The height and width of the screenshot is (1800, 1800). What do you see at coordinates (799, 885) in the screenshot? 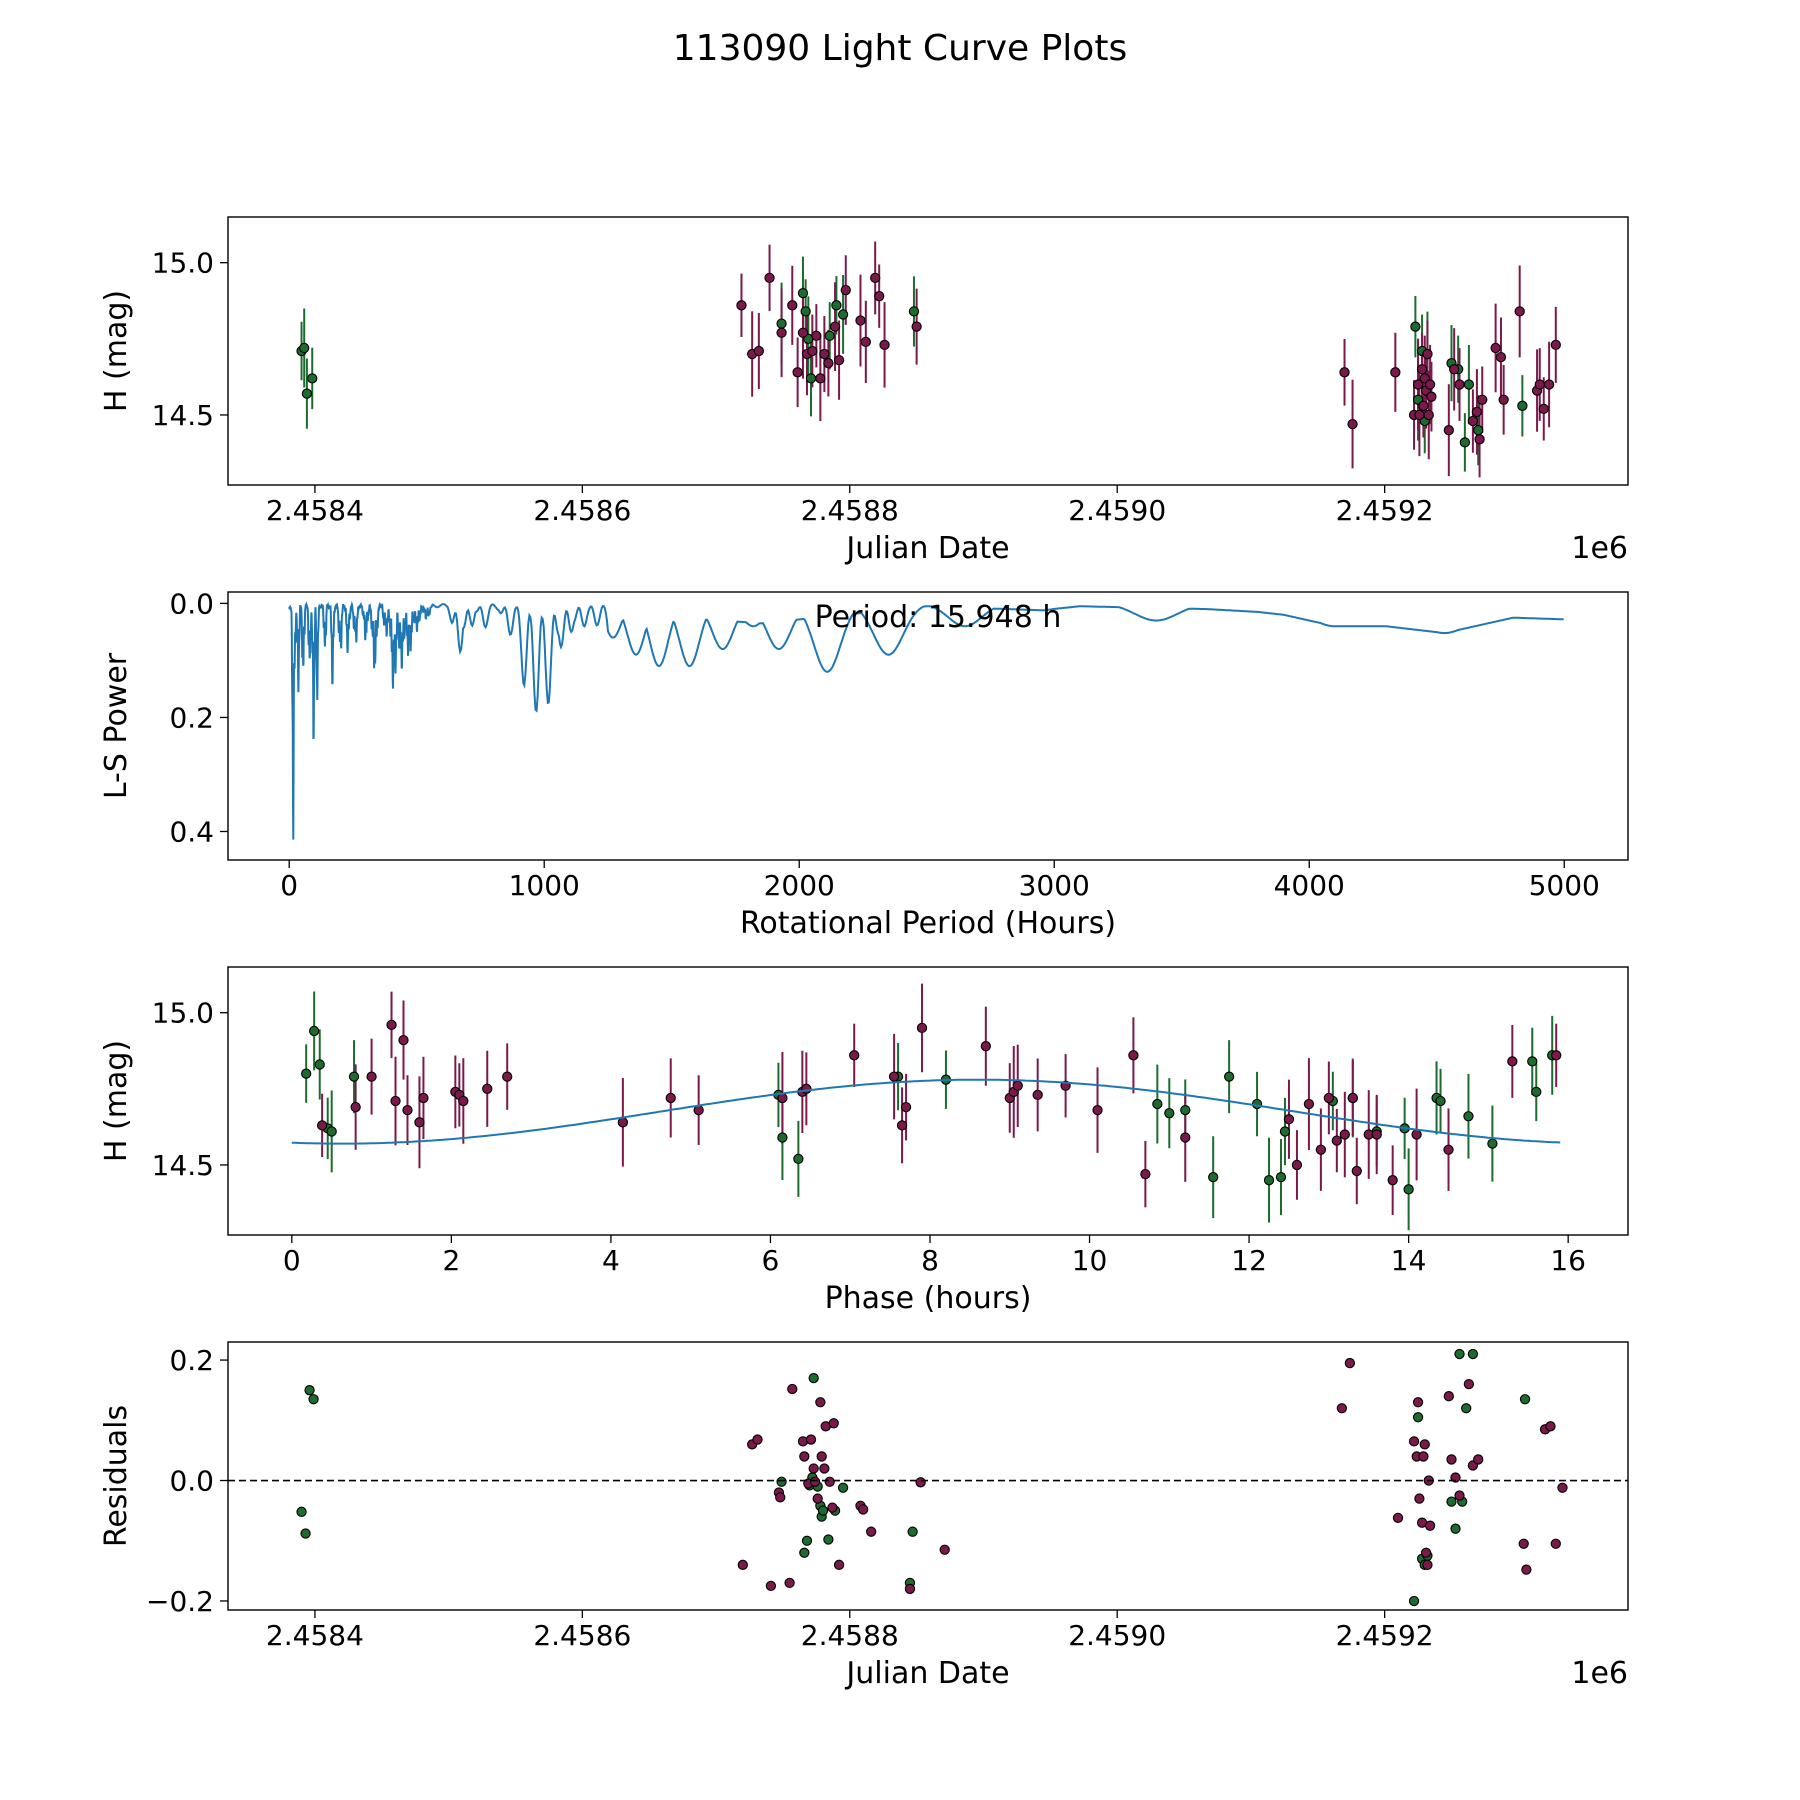
I see `x-tick-label: 2000` at bounding box center [799, 885].